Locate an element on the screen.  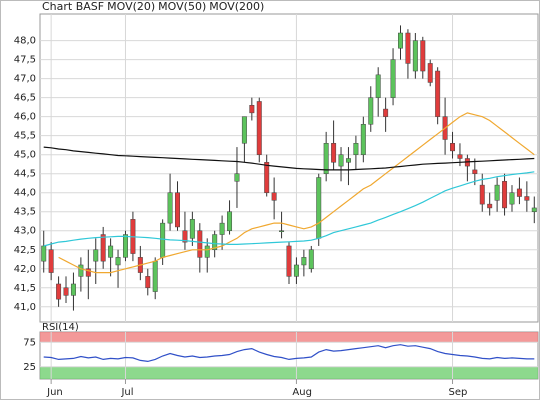
y-tick-label: 42,5 is located at coordinates (25, 250).